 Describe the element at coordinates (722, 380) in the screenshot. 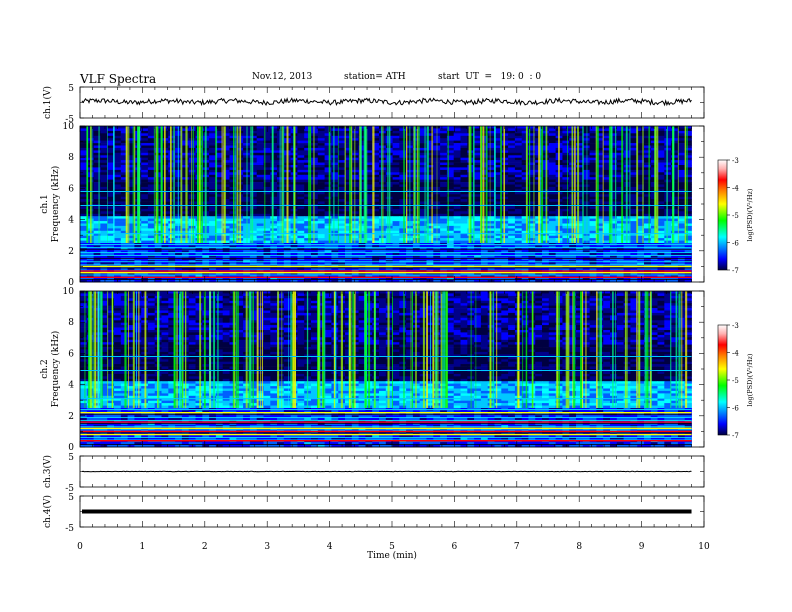

I see `ch2-spectrogram-colorbar` at that location.